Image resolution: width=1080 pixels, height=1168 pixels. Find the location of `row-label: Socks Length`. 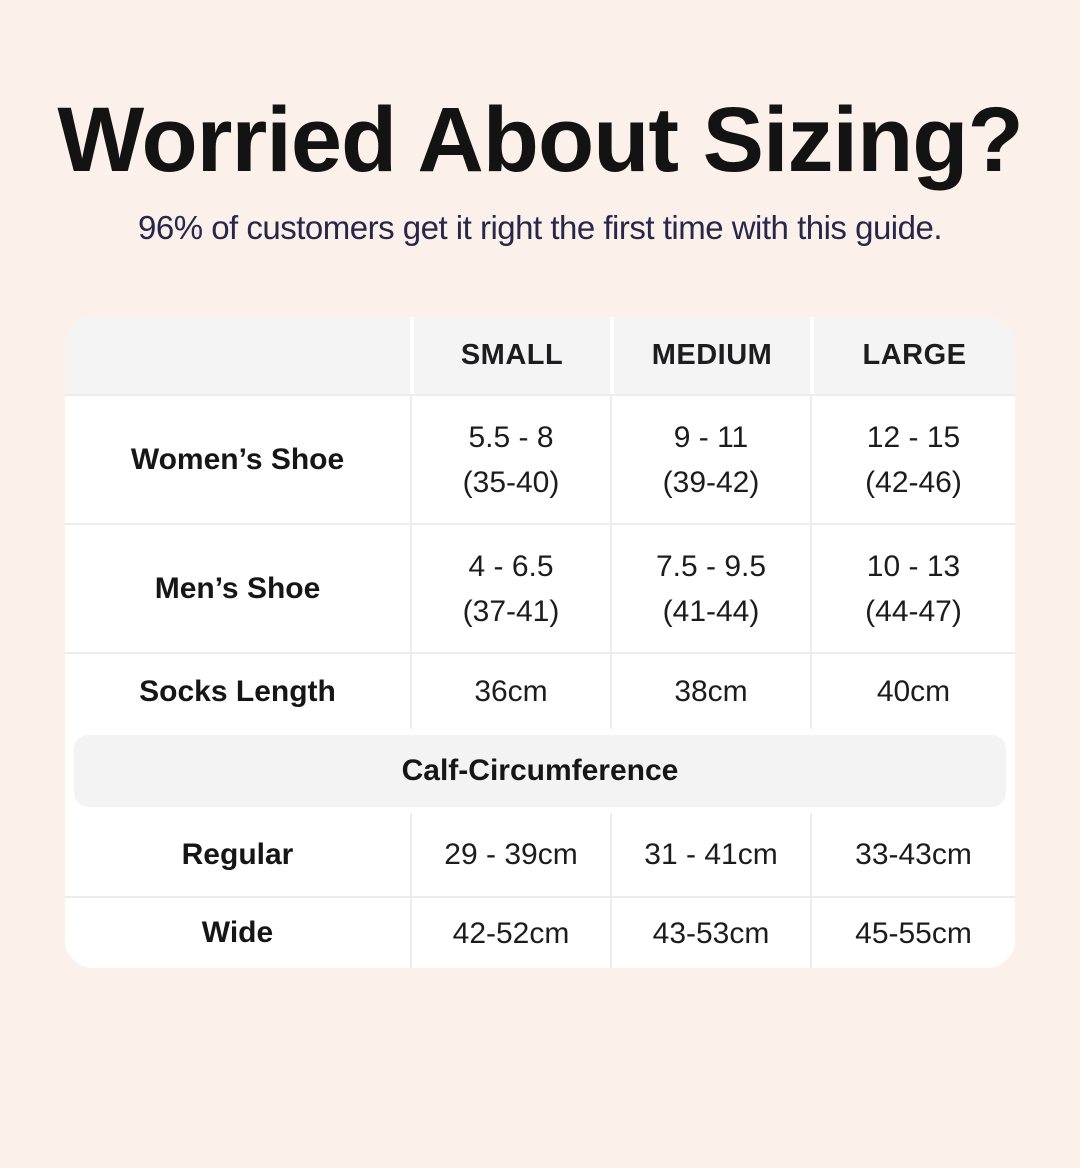

row-label: Socks Length is located at coordinates (237, 691).